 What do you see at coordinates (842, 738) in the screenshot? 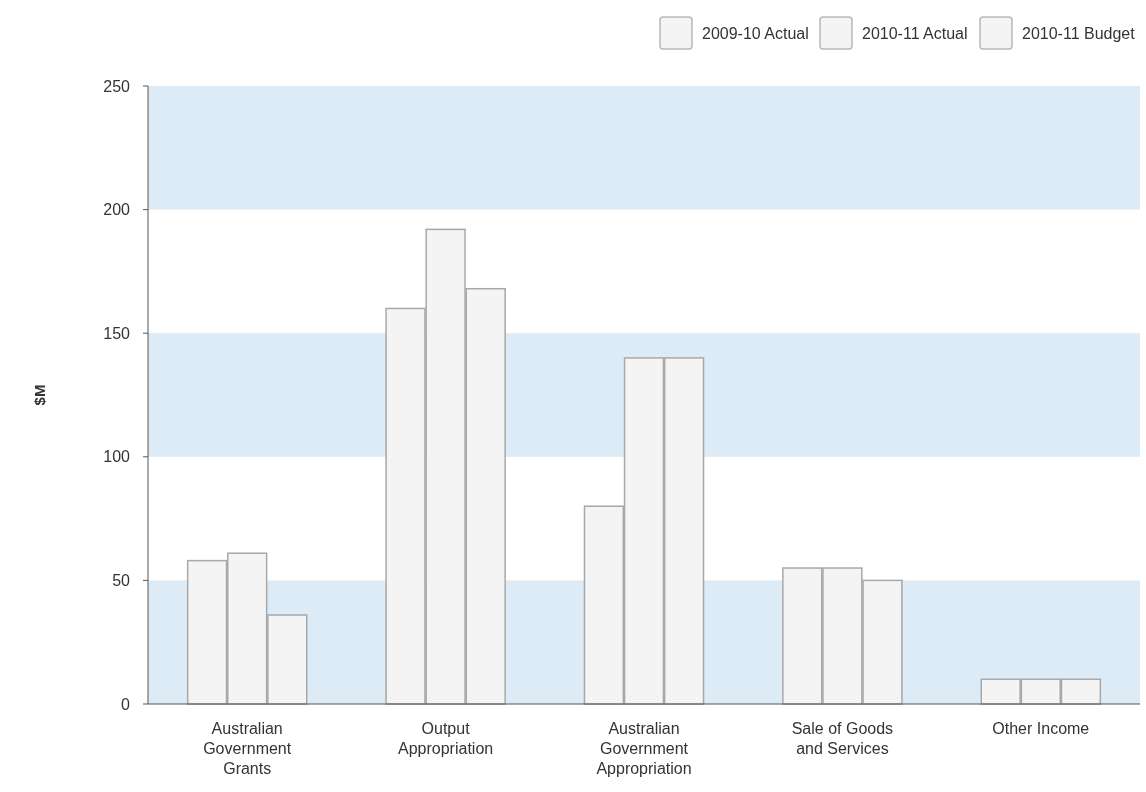
I see `x-tick-label: Sale of Goods and Services` at bounding box center [842, 738].